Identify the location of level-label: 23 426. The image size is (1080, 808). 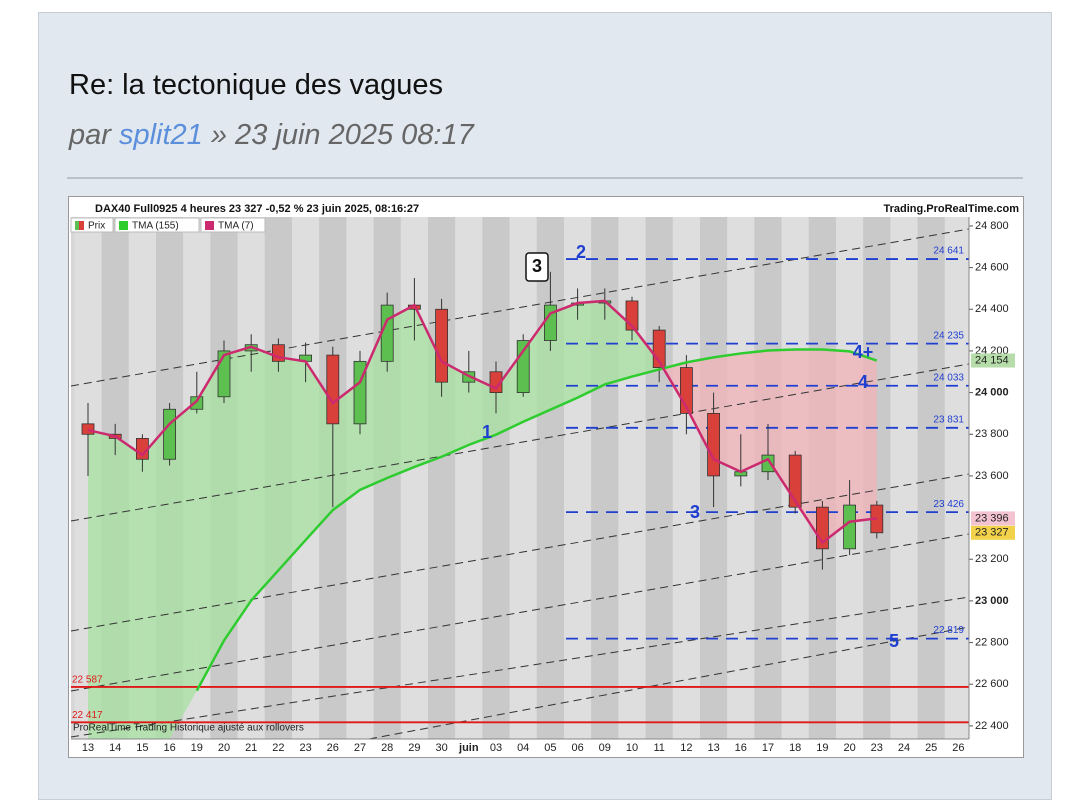
(948, 504).